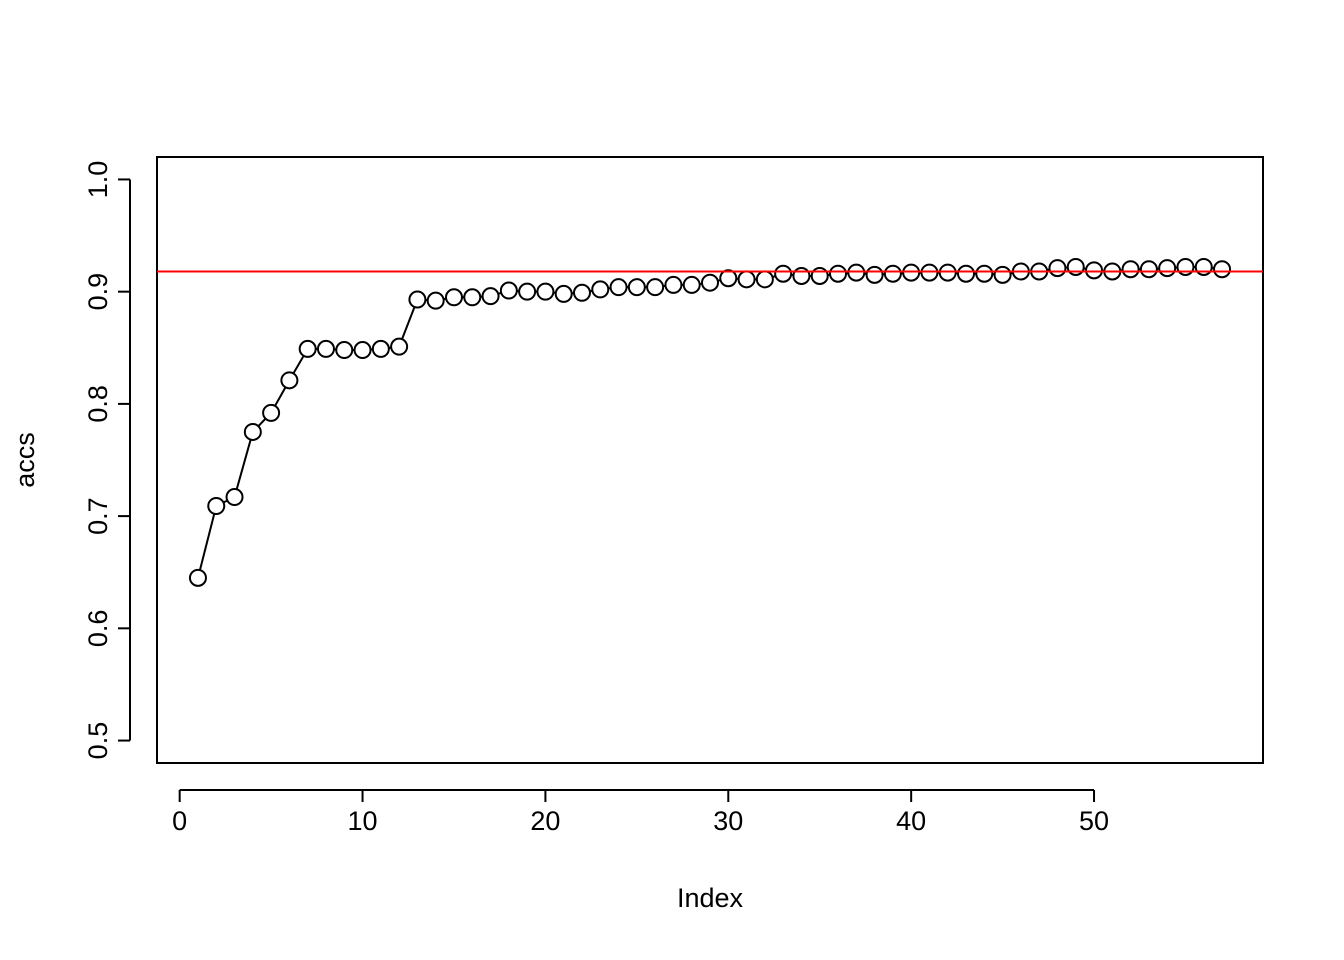  I want to click on x-tick-label: 40, so click(911, 821).